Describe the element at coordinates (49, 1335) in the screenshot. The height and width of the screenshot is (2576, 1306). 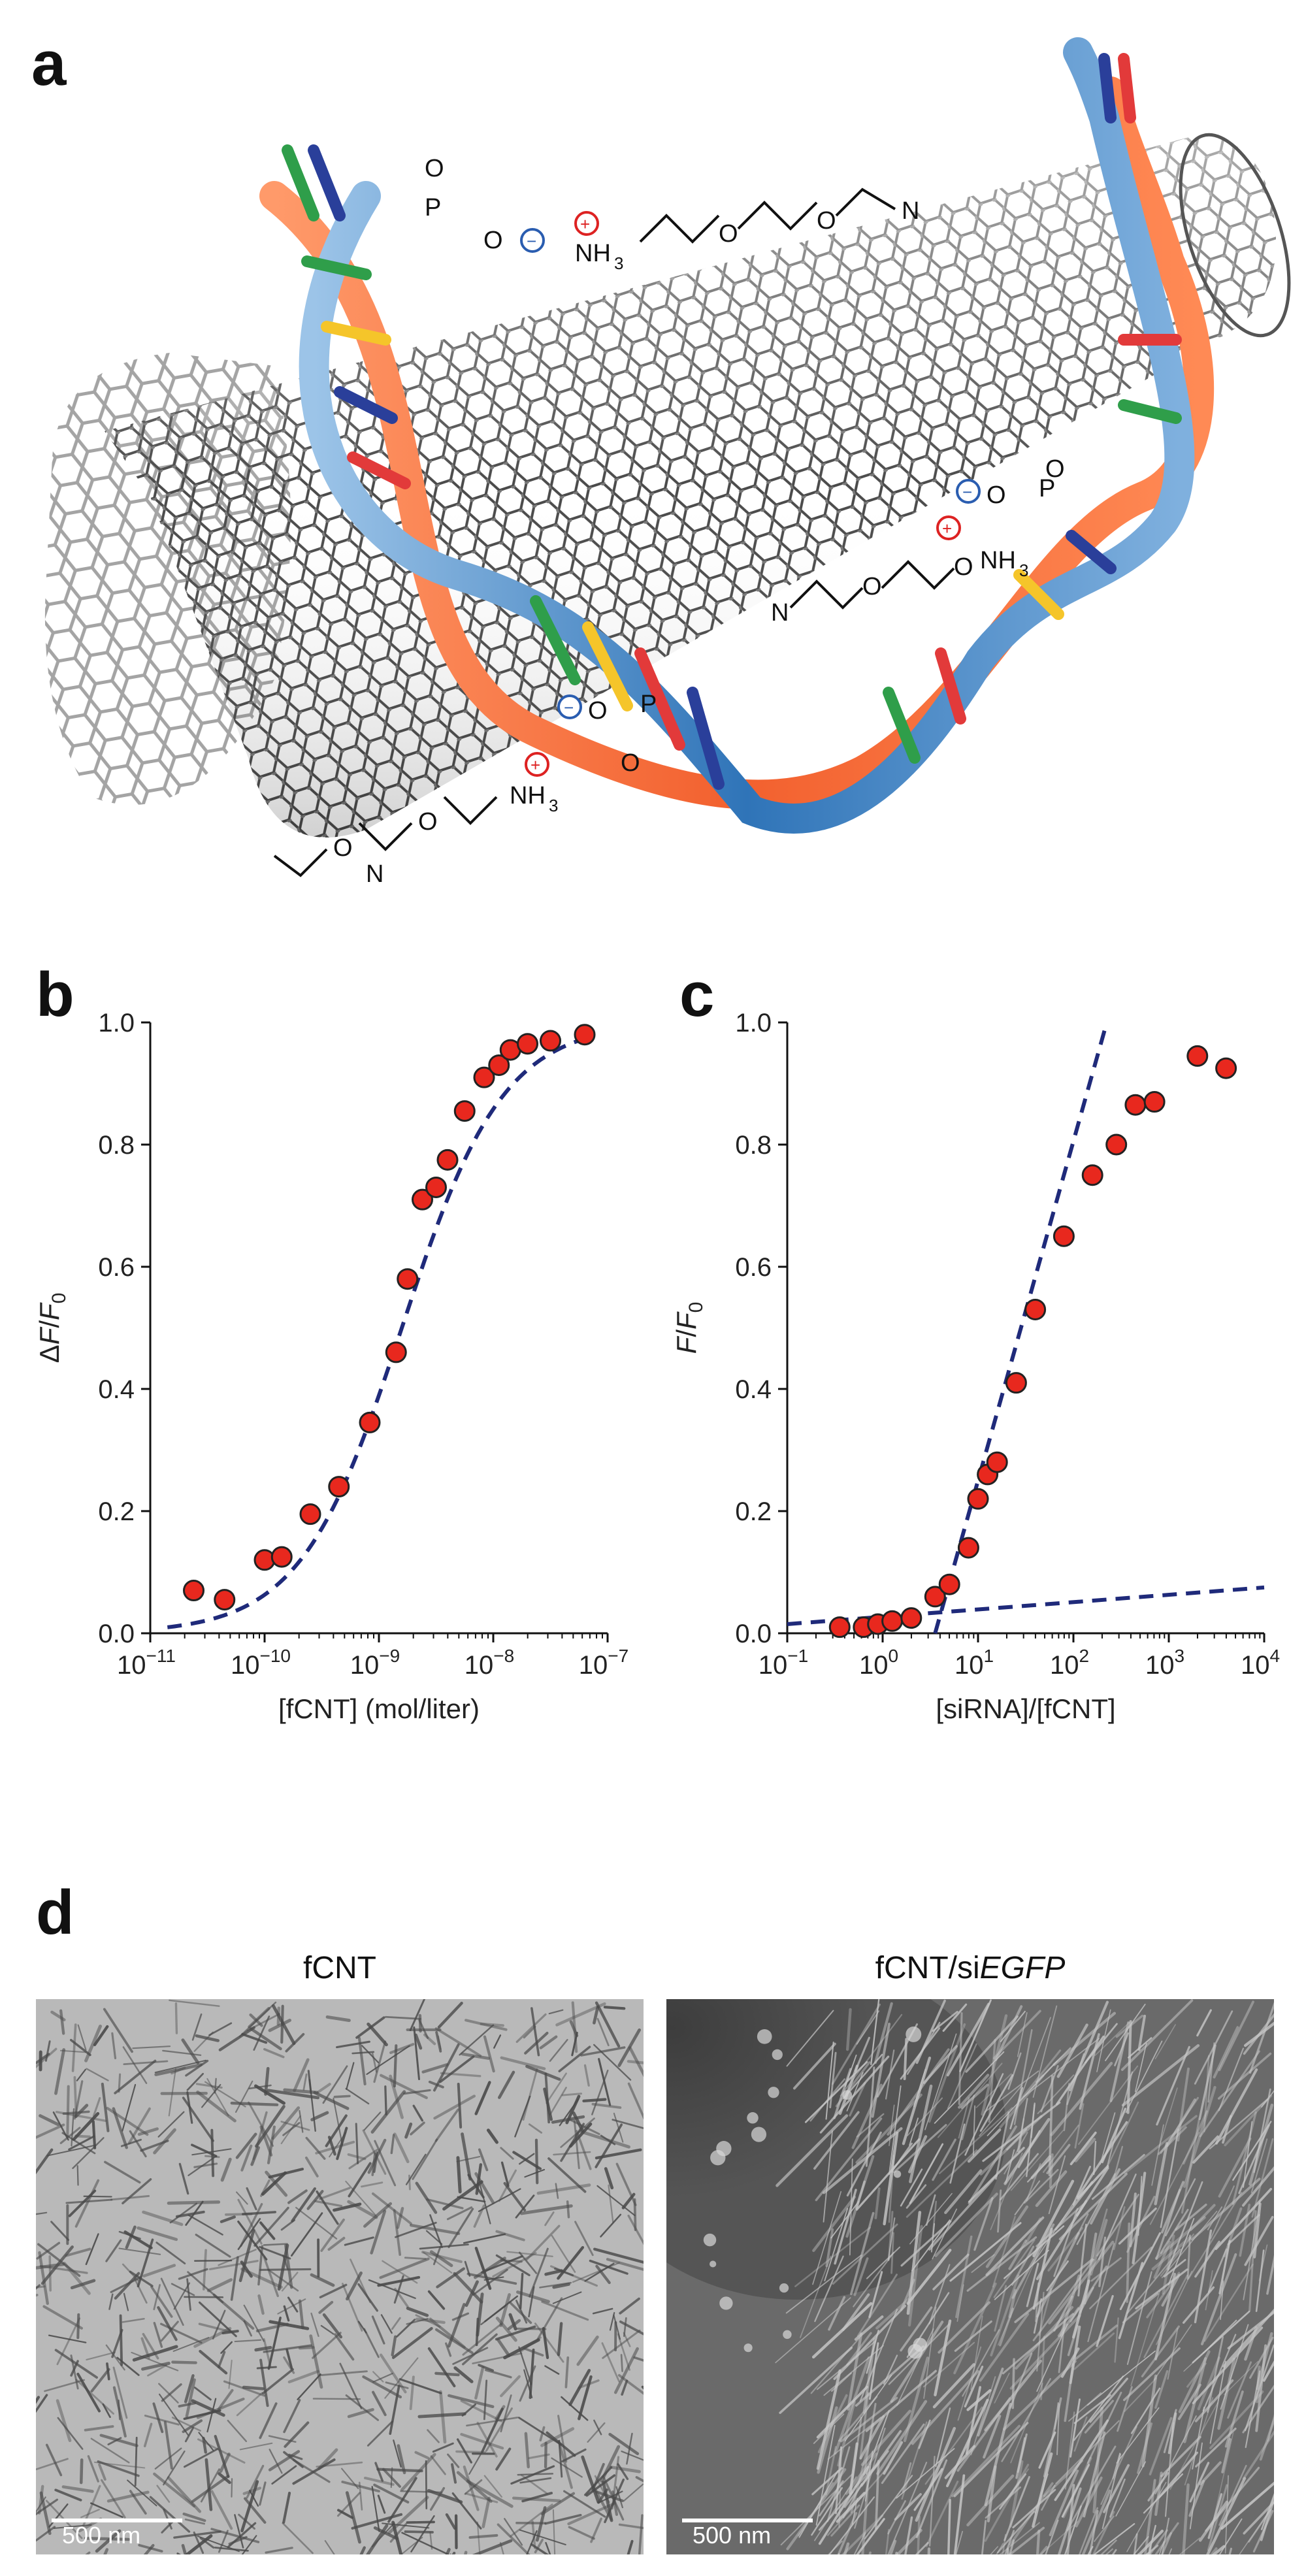
I see `y-axis-label-part: F` at that location.